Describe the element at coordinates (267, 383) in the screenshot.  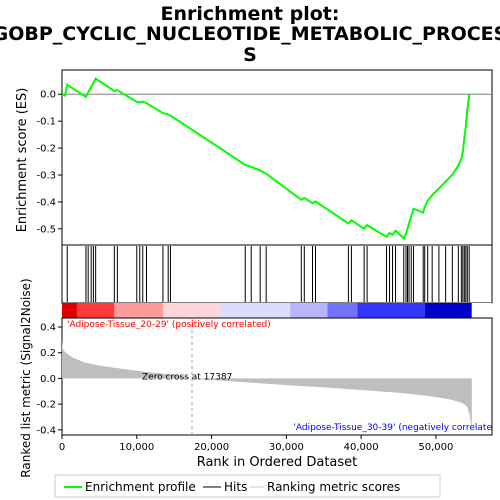
I see `ranking-metric-area` at that location.